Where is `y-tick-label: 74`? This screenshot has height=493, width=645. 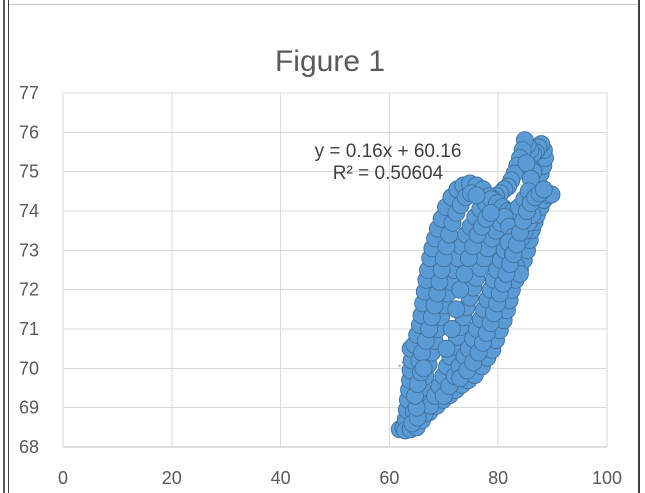 y-tick-label: 74 is located at coordinates (29, 211).